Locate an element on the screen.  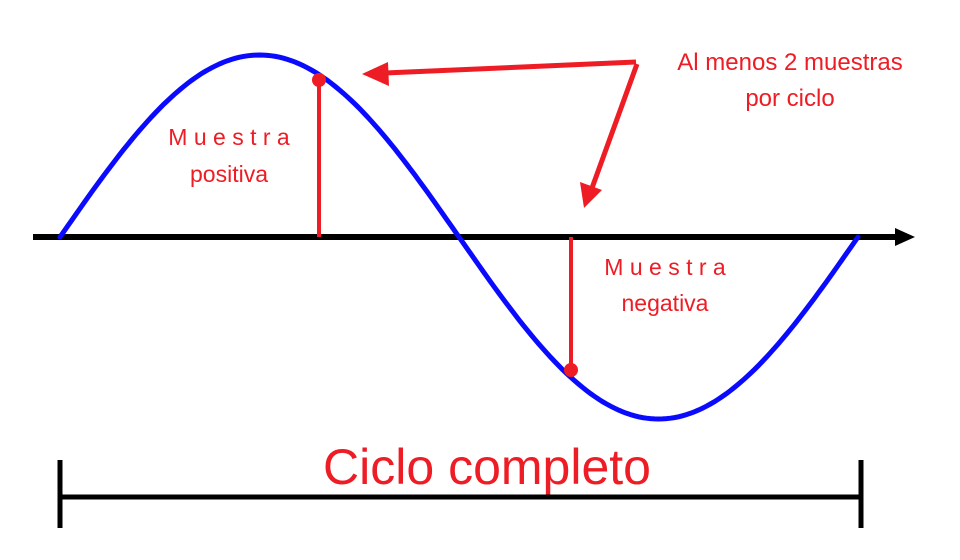
annotation-arrowhead-positive is located at coordinates (375, 74).